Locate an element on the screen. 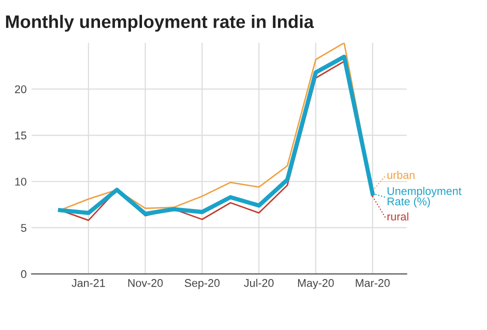 The image size is (487, 330). y-tick-label: 20 is located at coordinates (20, 89).